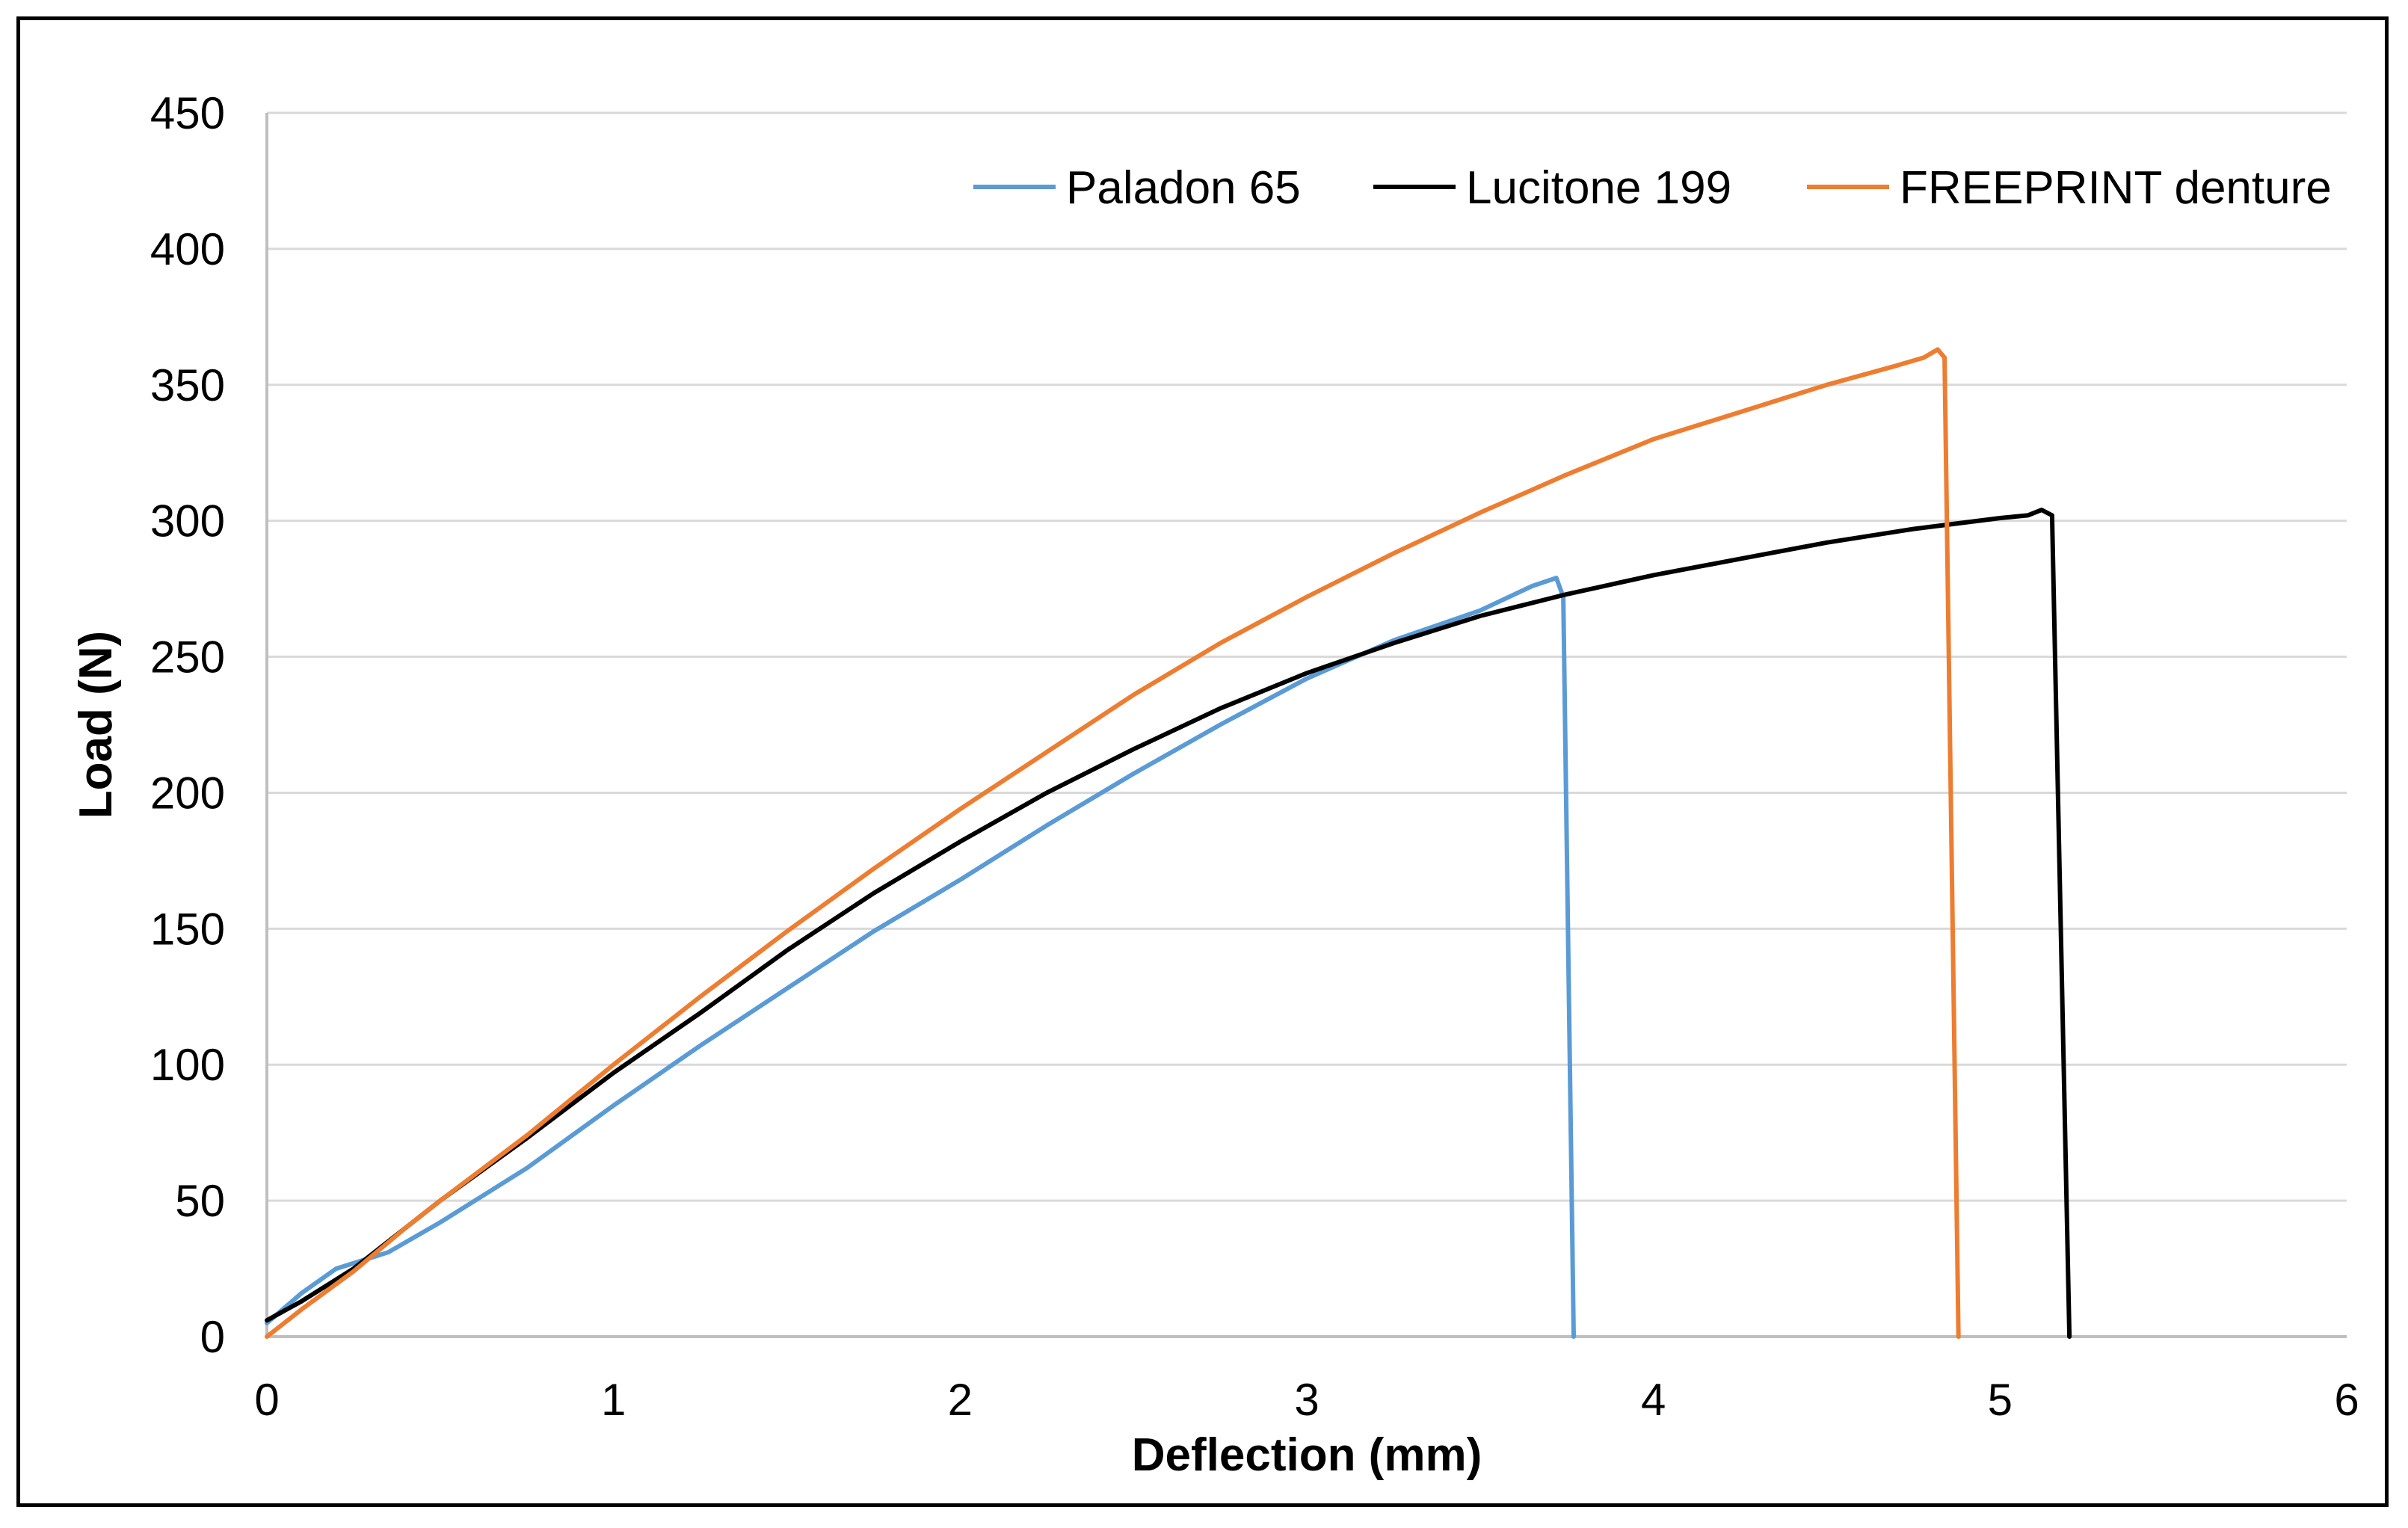  I want to click on x-tick-label: 2, so click(960, 1400).